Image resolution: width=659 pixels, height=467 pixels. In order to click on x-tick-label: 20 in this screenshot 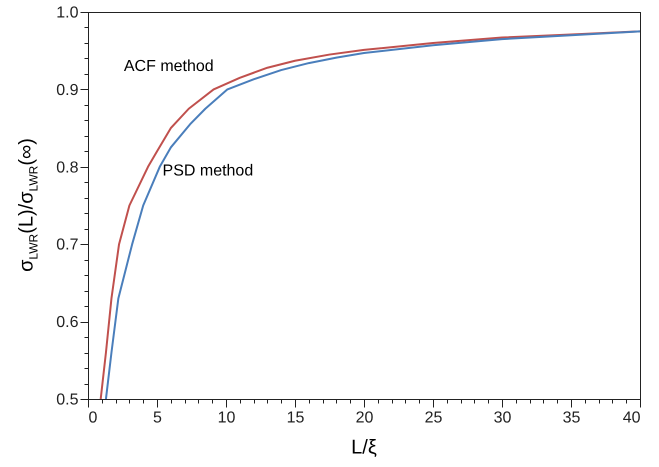, I will do `click(365, 418)`.